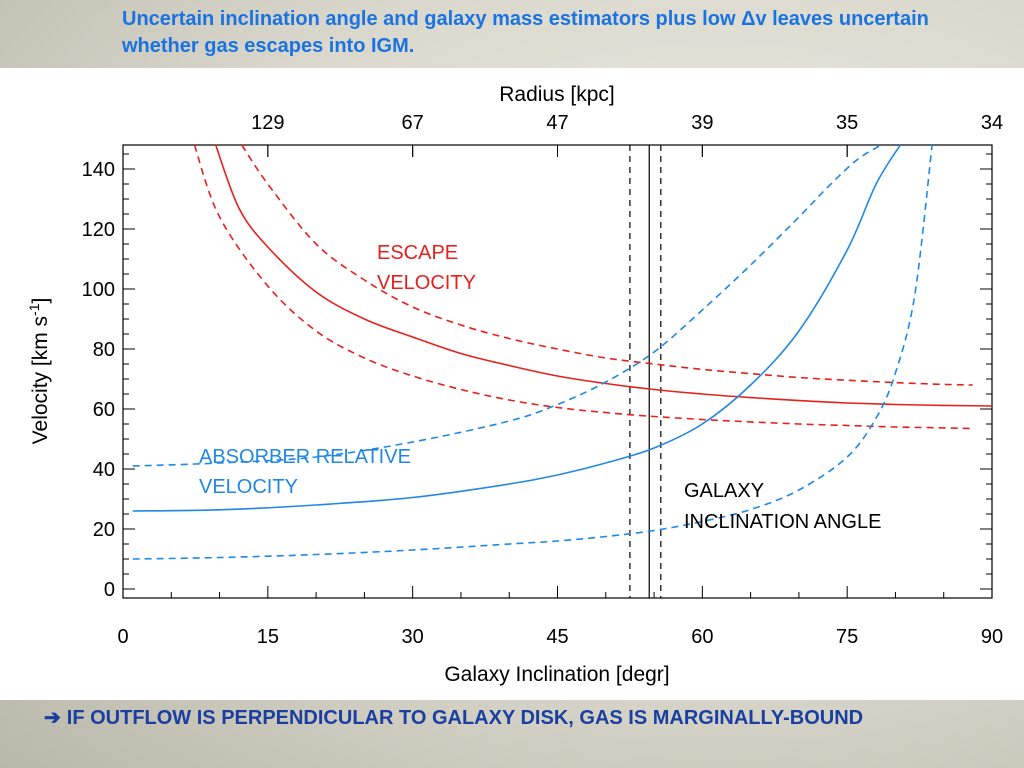 Image resolution: width=1024 pixels, height=768 pixels. Describe the element at coordinates (248, 487) in the screenshot. I see `absorber-annotation-line2: VELOCITY` at that location.